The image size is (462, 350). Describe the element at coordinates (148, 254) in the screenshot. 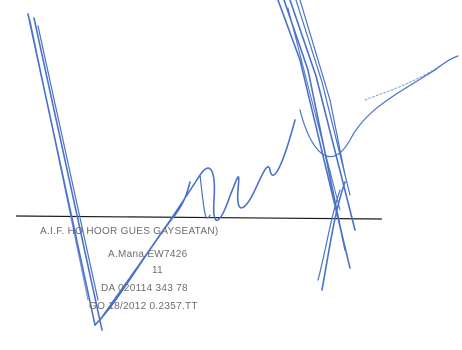

I see `signature-role-line: A.Mana EW7426` at that location.